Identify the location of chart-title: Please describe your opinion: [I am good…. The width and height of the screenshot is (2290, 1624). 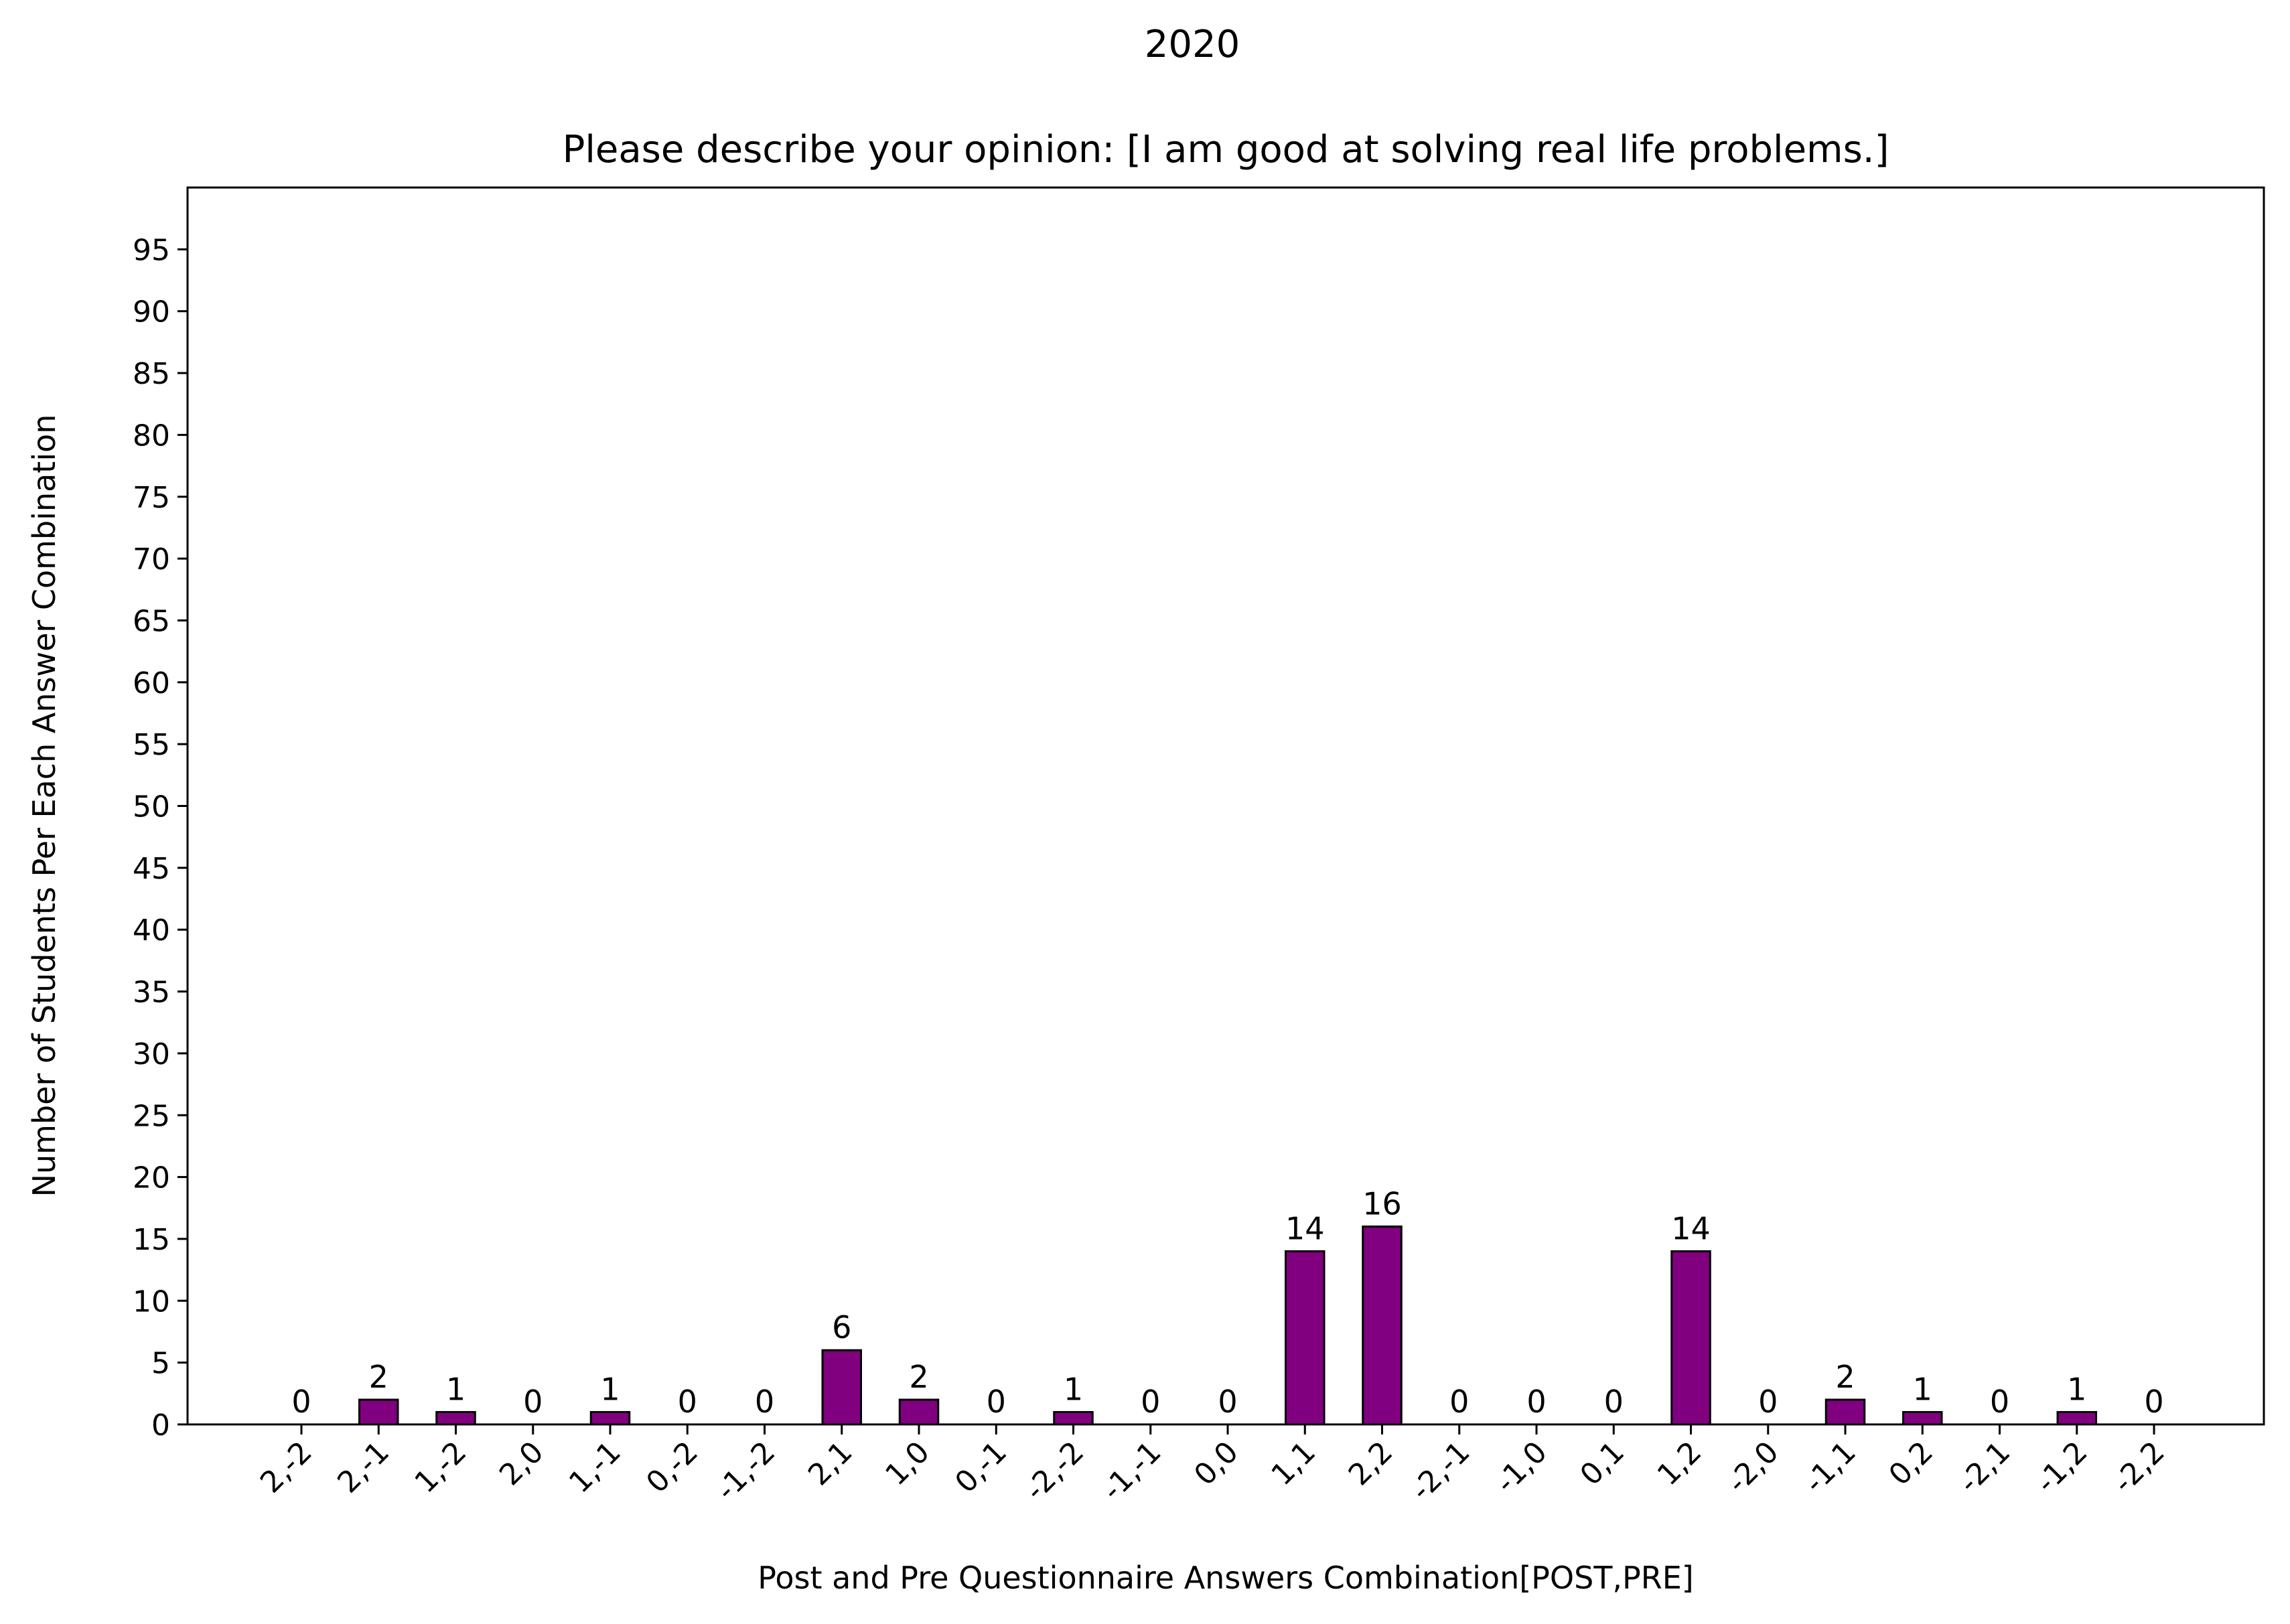
(1226, 149).